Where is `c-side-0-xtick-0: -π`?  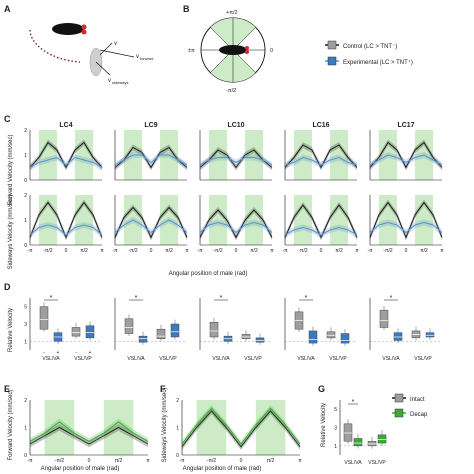
c-side-0-xtick-0: -π is located at coordinates (30, 251).